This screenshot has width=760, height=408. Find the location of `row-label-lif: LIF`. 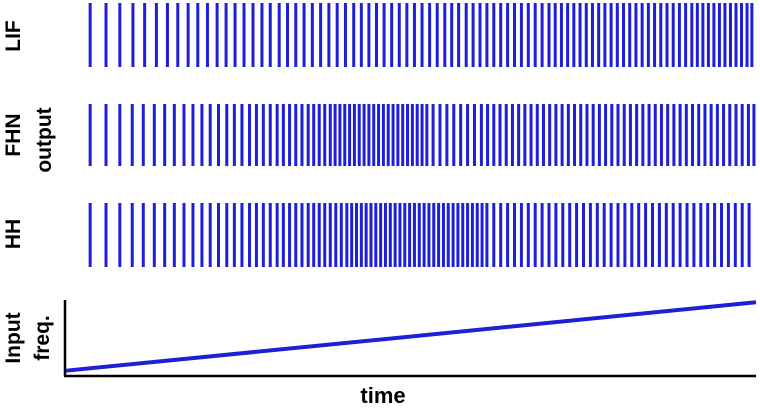

row-label-lif: LIF is located at coordinates (13, 36).